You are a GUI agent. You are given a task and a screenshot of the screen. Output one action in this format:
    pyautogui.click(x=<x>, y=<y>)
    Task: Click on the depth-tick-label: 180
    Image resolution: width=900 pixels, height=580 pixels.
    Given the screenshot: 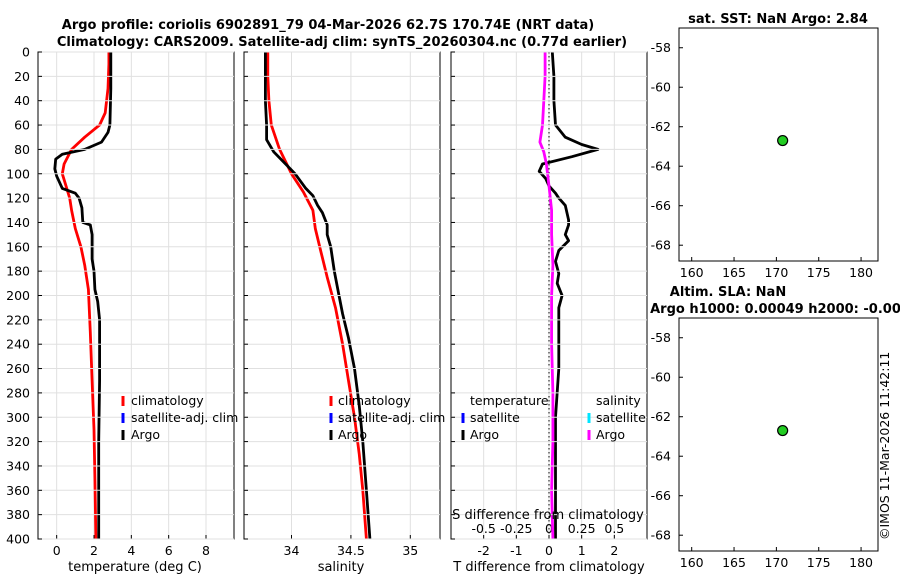 What is the action you would take?
    pyautogui.click(x=18, y=271)
    